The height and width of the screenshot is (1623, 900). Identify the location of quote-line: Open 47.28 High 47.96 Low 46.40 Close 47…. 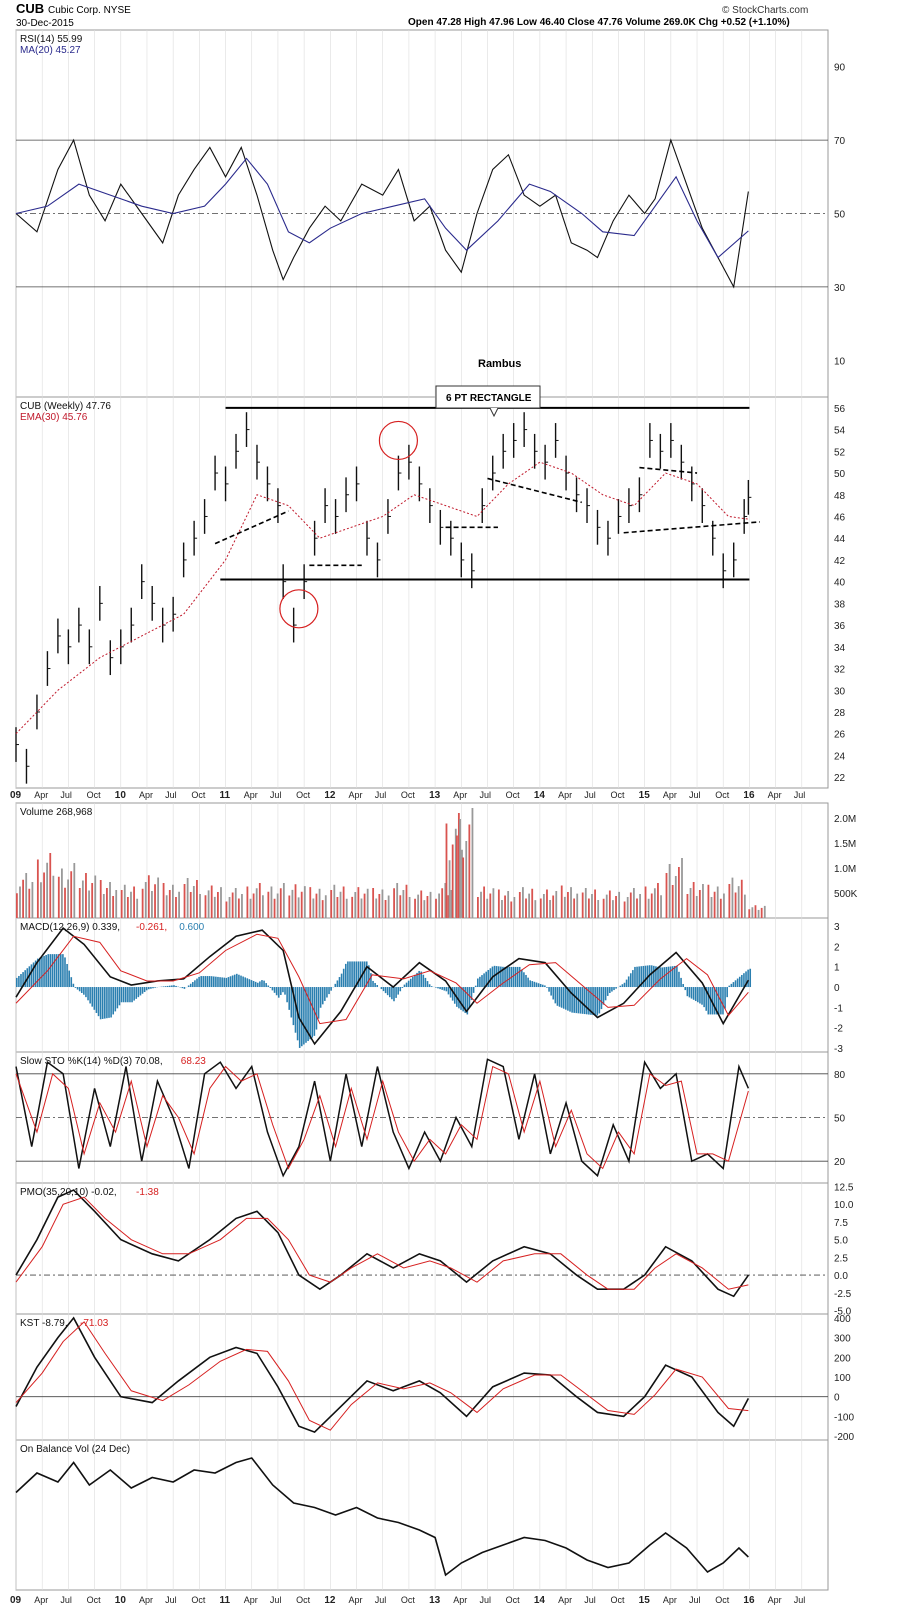
(599, 22).